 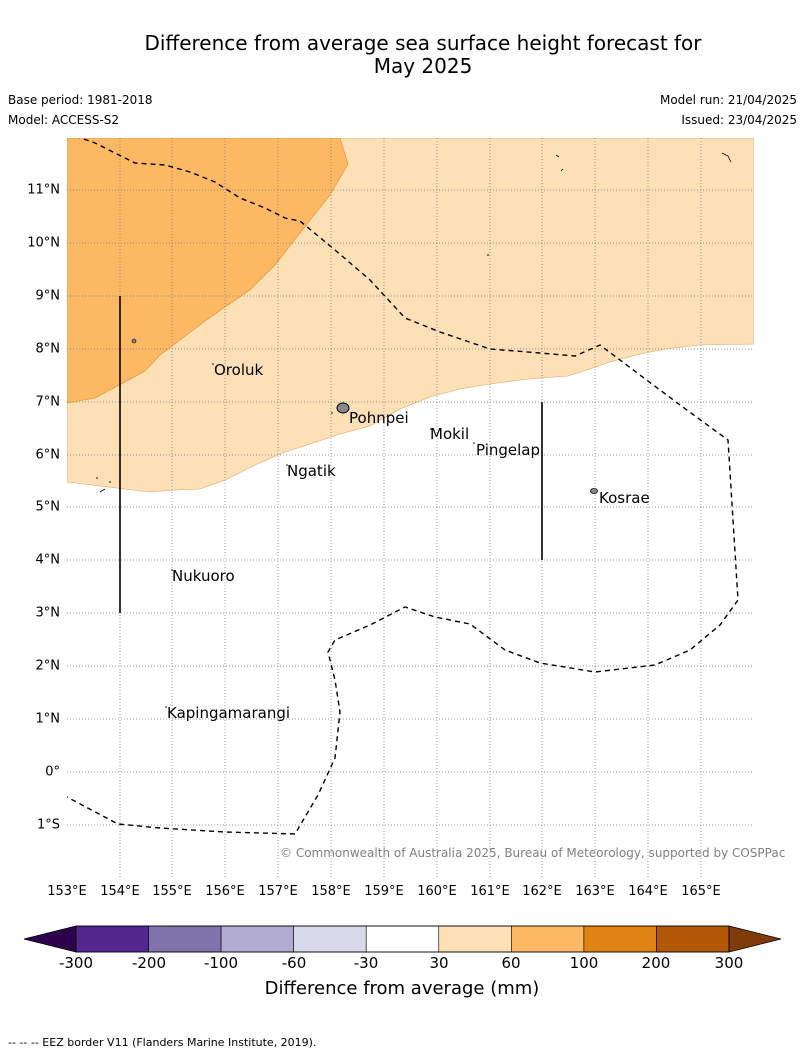 What do you see at coordinates (331, 891) in the screenshot?
I see `lon-label-158e: 158°E` at bounding box center [331, 891].